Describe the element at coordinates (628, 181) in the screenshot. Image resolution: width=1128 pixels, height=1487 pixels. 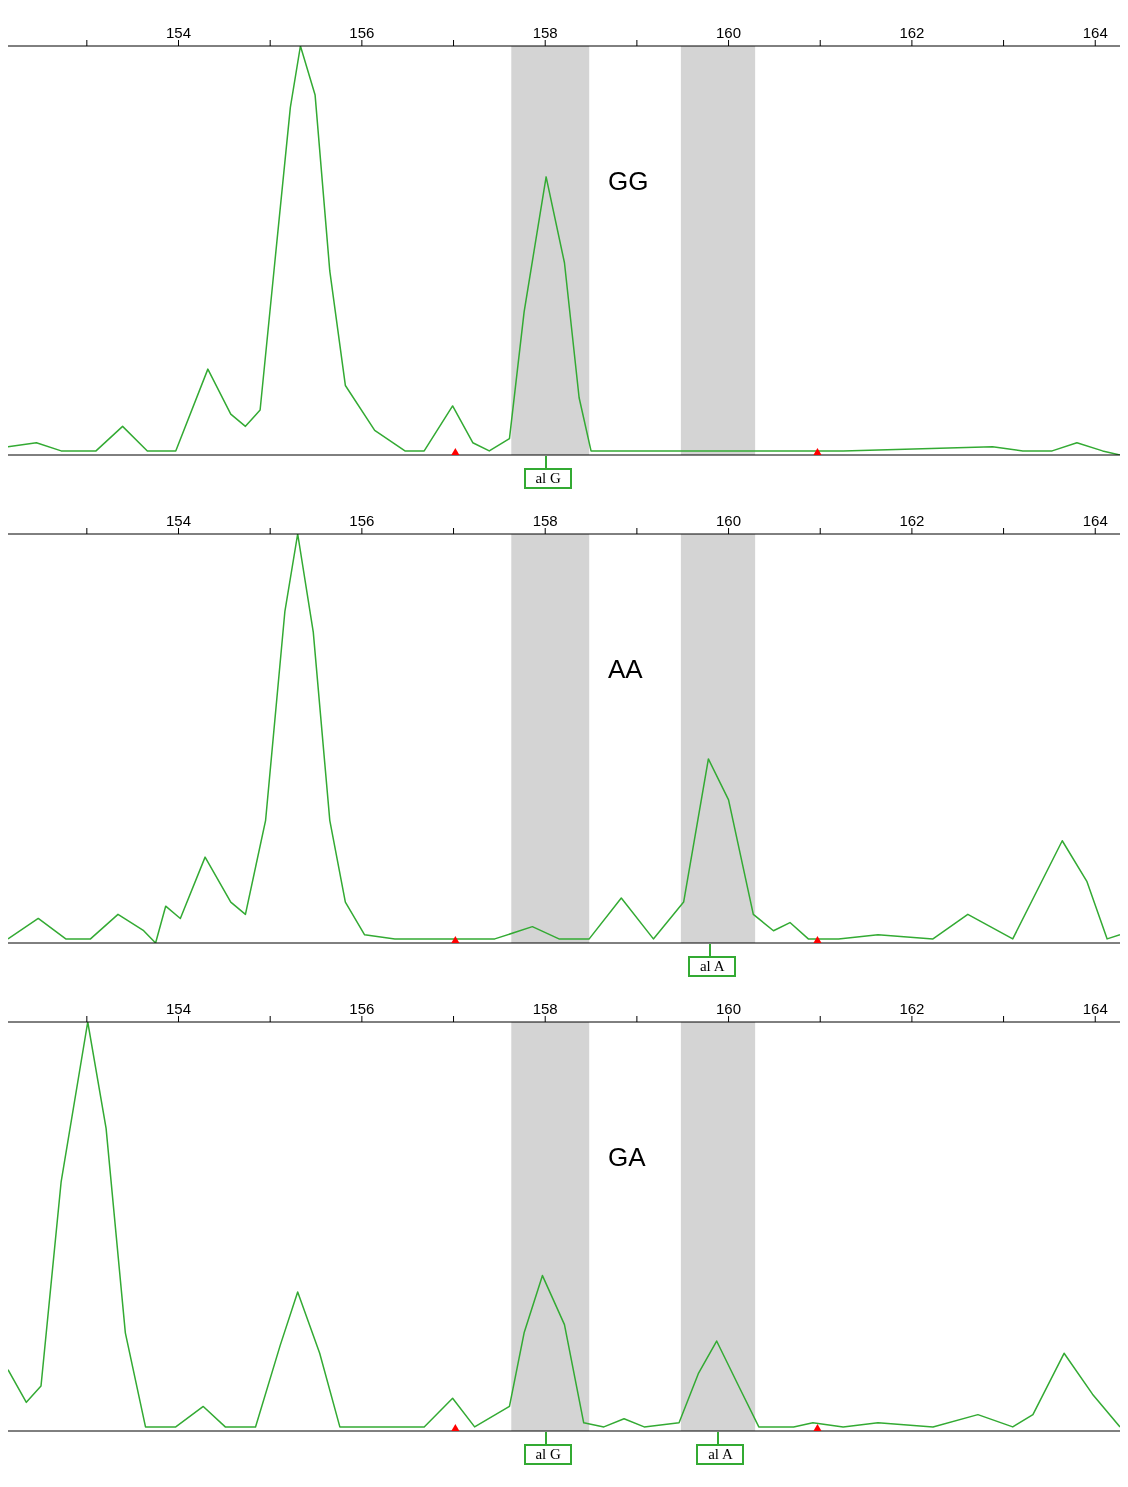
I see `annotation: GG` at that location.